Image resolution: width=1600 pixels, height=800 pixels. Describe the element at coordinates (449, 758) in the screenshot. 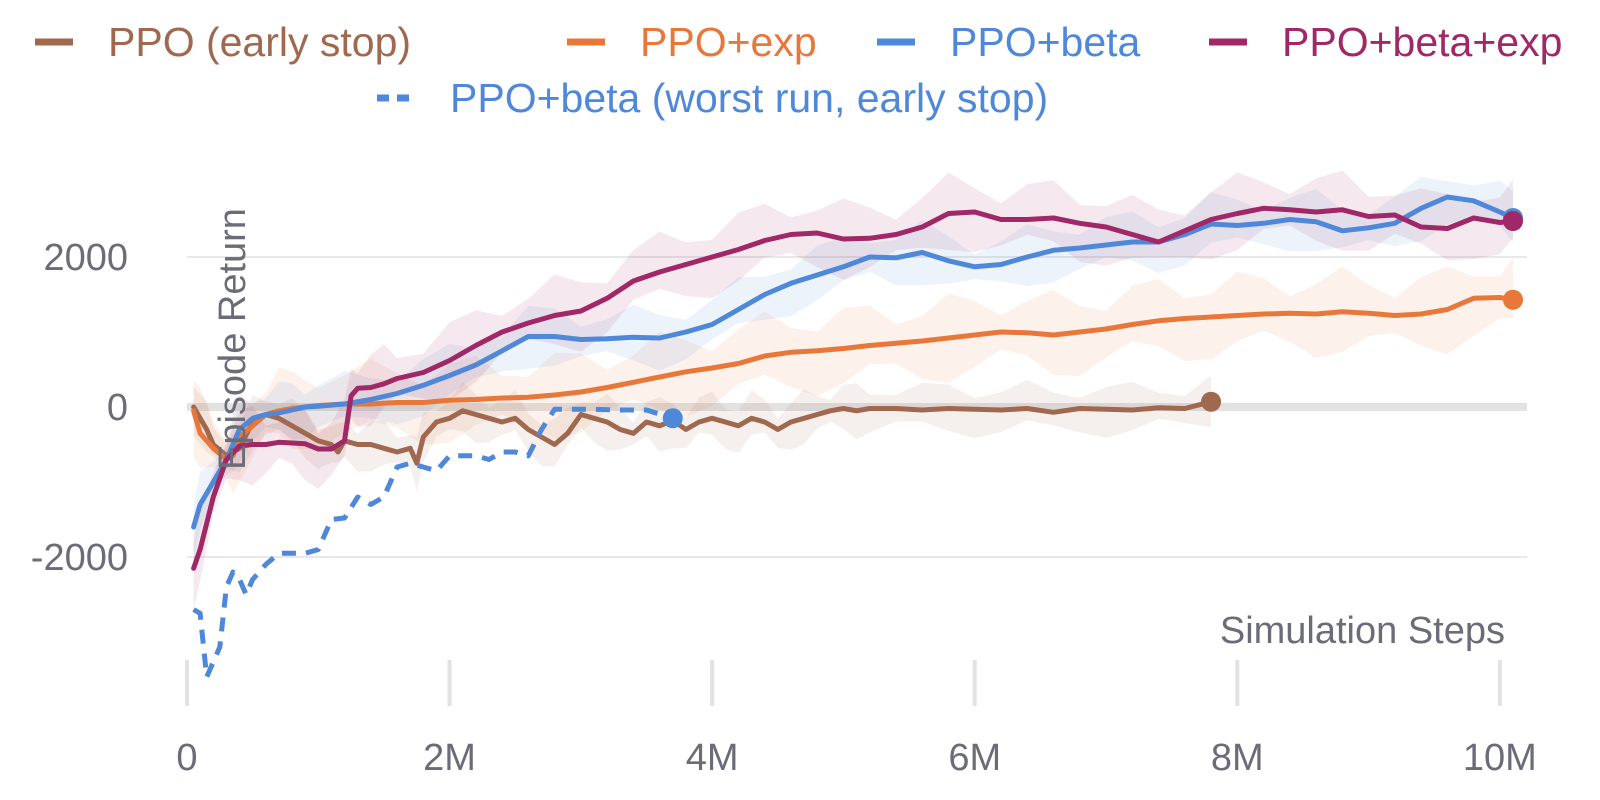

I see `x-tick-label: 2M` at that location.